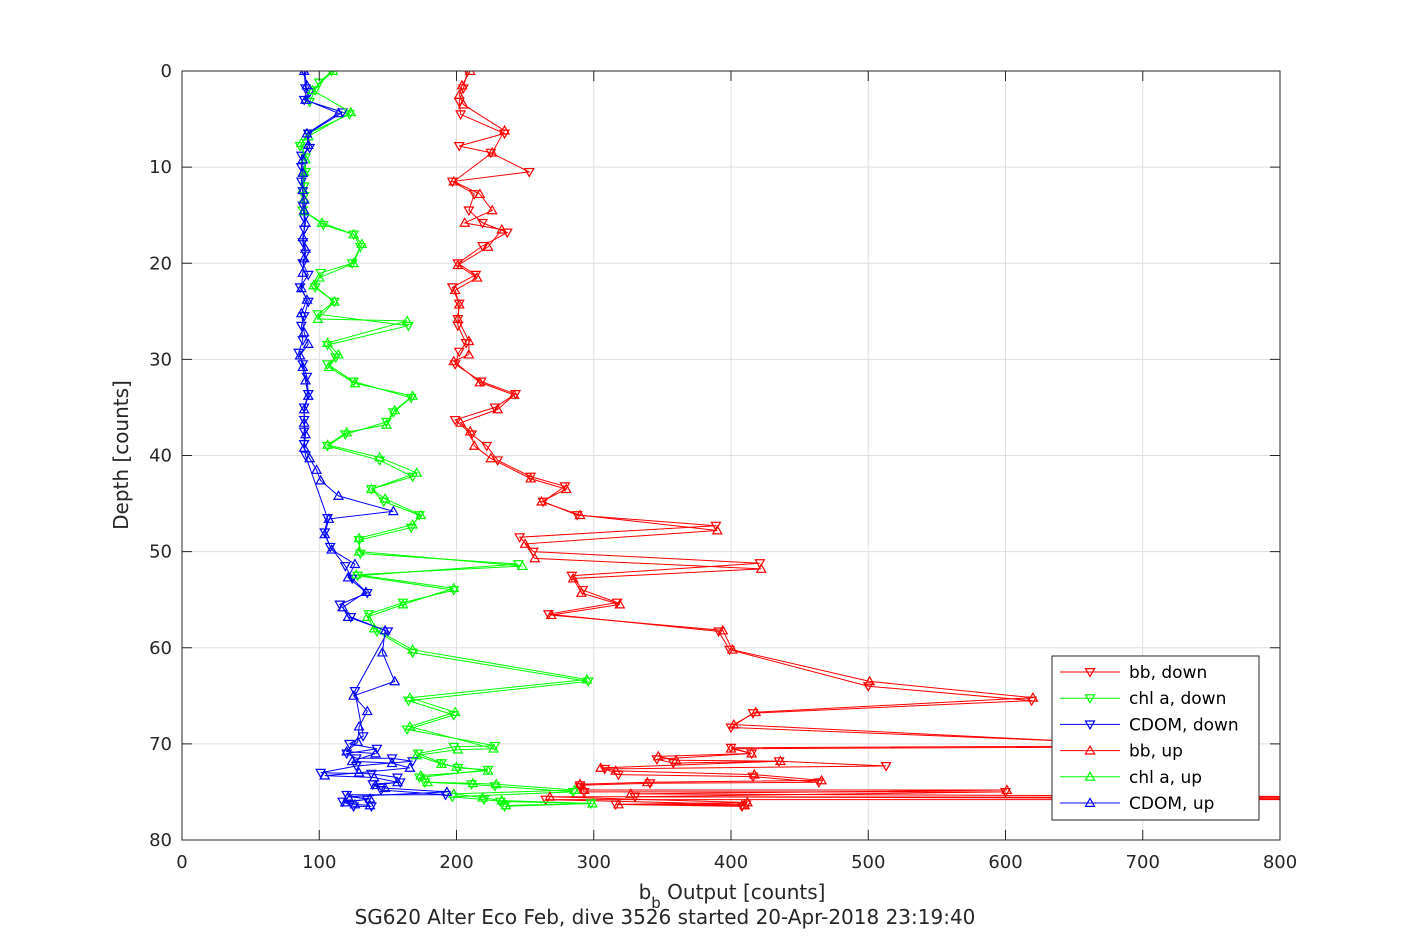 This screenshot has height=945, width=1417. What do you see at coordinates (731, 862) in the screenshot?
I see `x-tick-label: 400` at bounding box center [731, 862].